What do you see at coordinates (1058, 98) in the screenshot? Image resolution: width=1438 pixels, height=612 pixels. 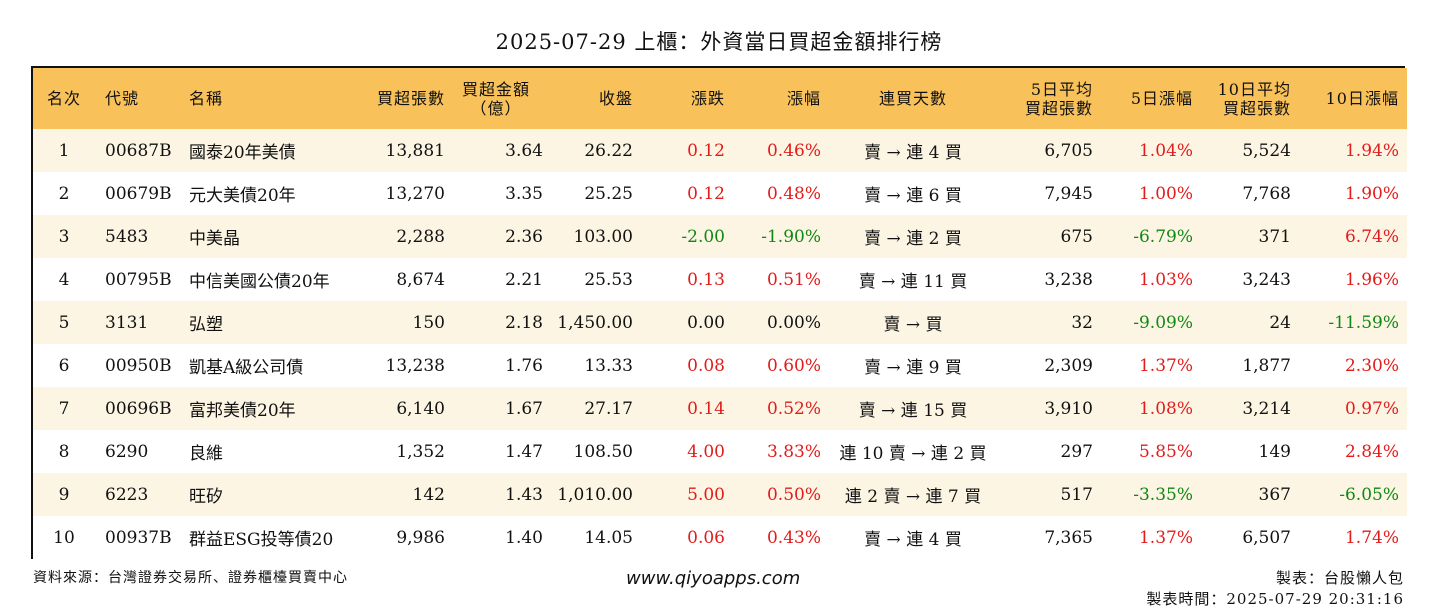 I see `column-header-avg5: 5日平均 買超張數` at bounding box center [1058, 98].